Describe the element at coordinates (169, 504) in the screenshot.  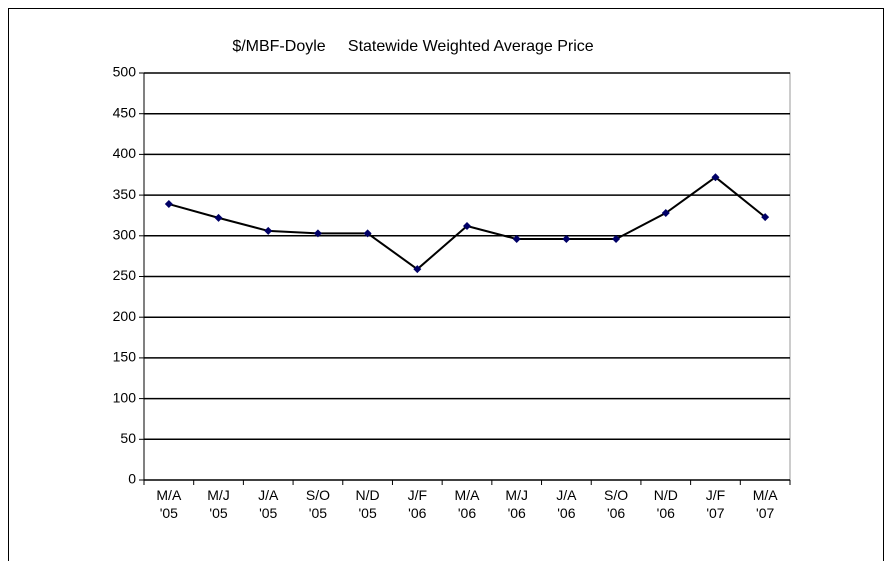
I see `x-tick-label: M/A '05` at that location.